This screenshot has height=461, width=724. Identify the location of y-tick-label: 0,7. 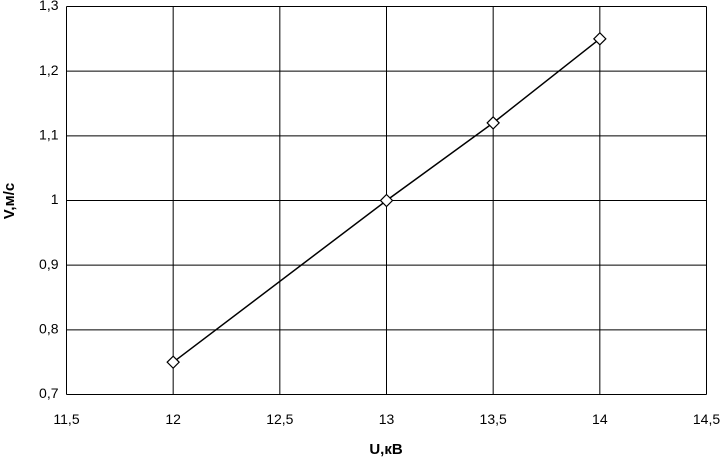
(49, 393).